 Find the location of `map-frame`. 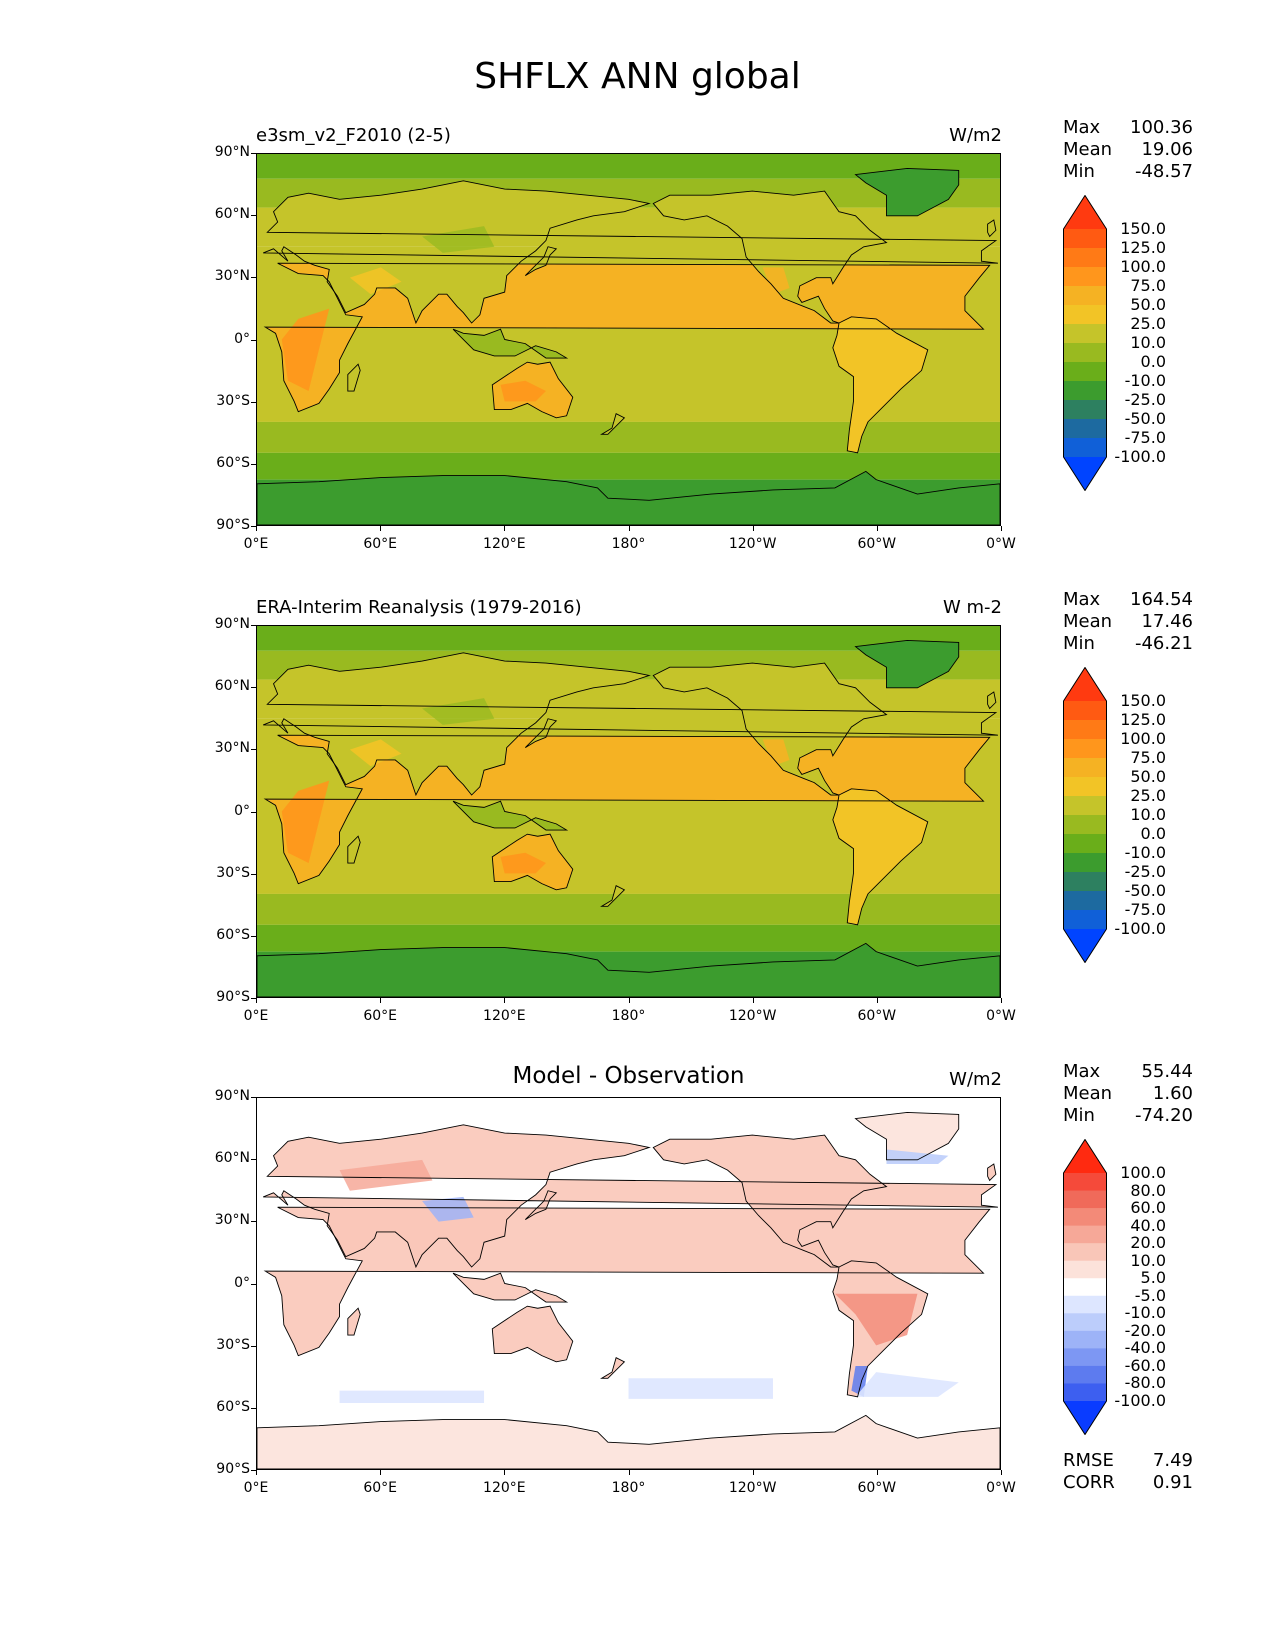

map-frame is located at coordinates (628, 339).